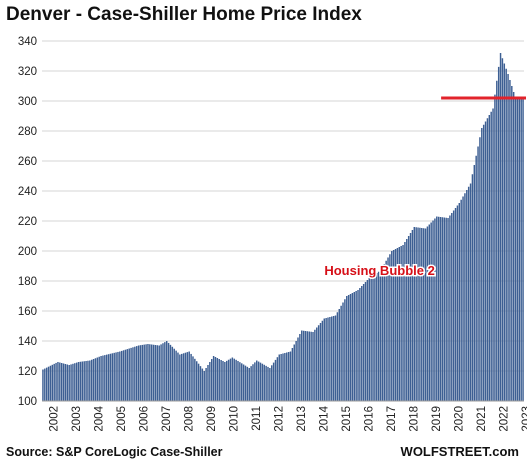 The height and width of the screenshot is (465, 527). Describe the element at coordinates (27, 192) in the screenshot. I see `y-tick-label-240: 240` at that location.